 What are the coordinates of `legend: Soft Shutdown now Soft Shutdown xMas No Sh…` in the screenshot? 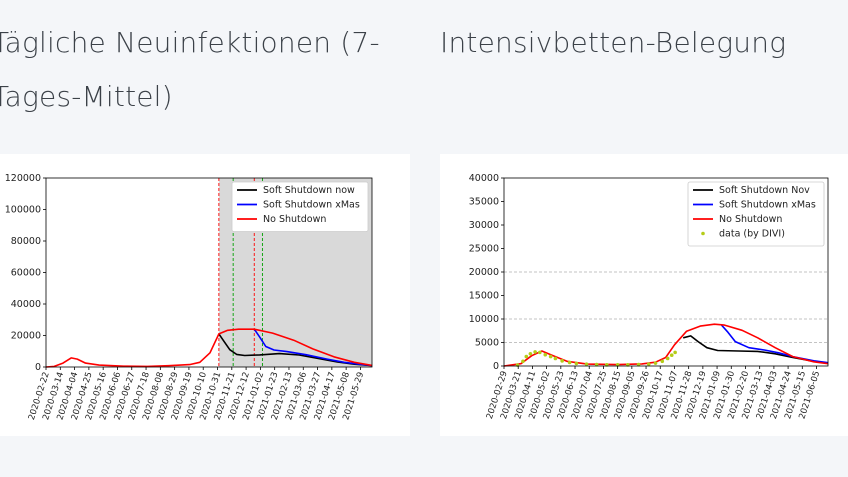 It's located at (300, 206).